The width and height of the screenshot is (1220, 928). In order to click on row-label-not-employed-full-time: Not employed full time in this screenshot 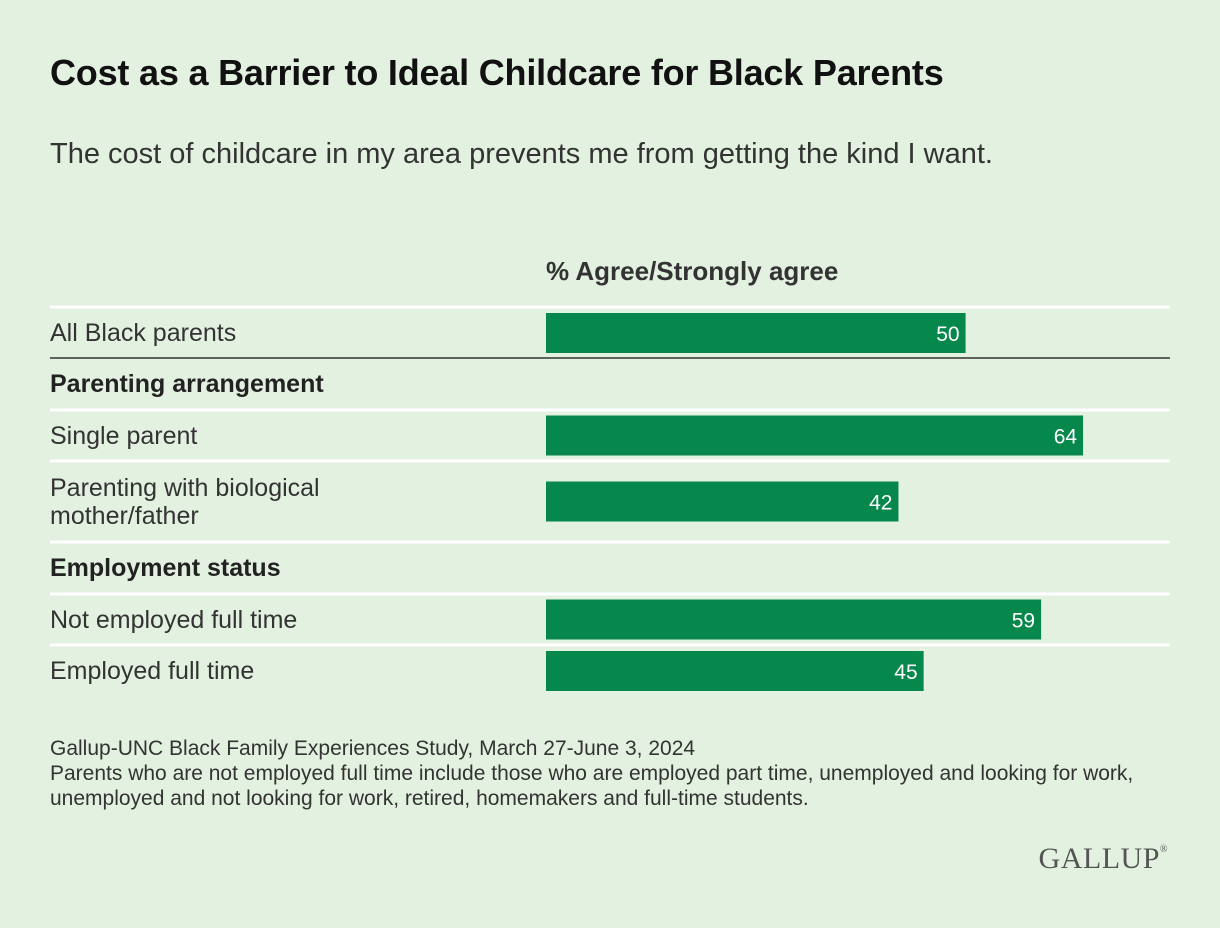, I will do `click(174, 619)`.